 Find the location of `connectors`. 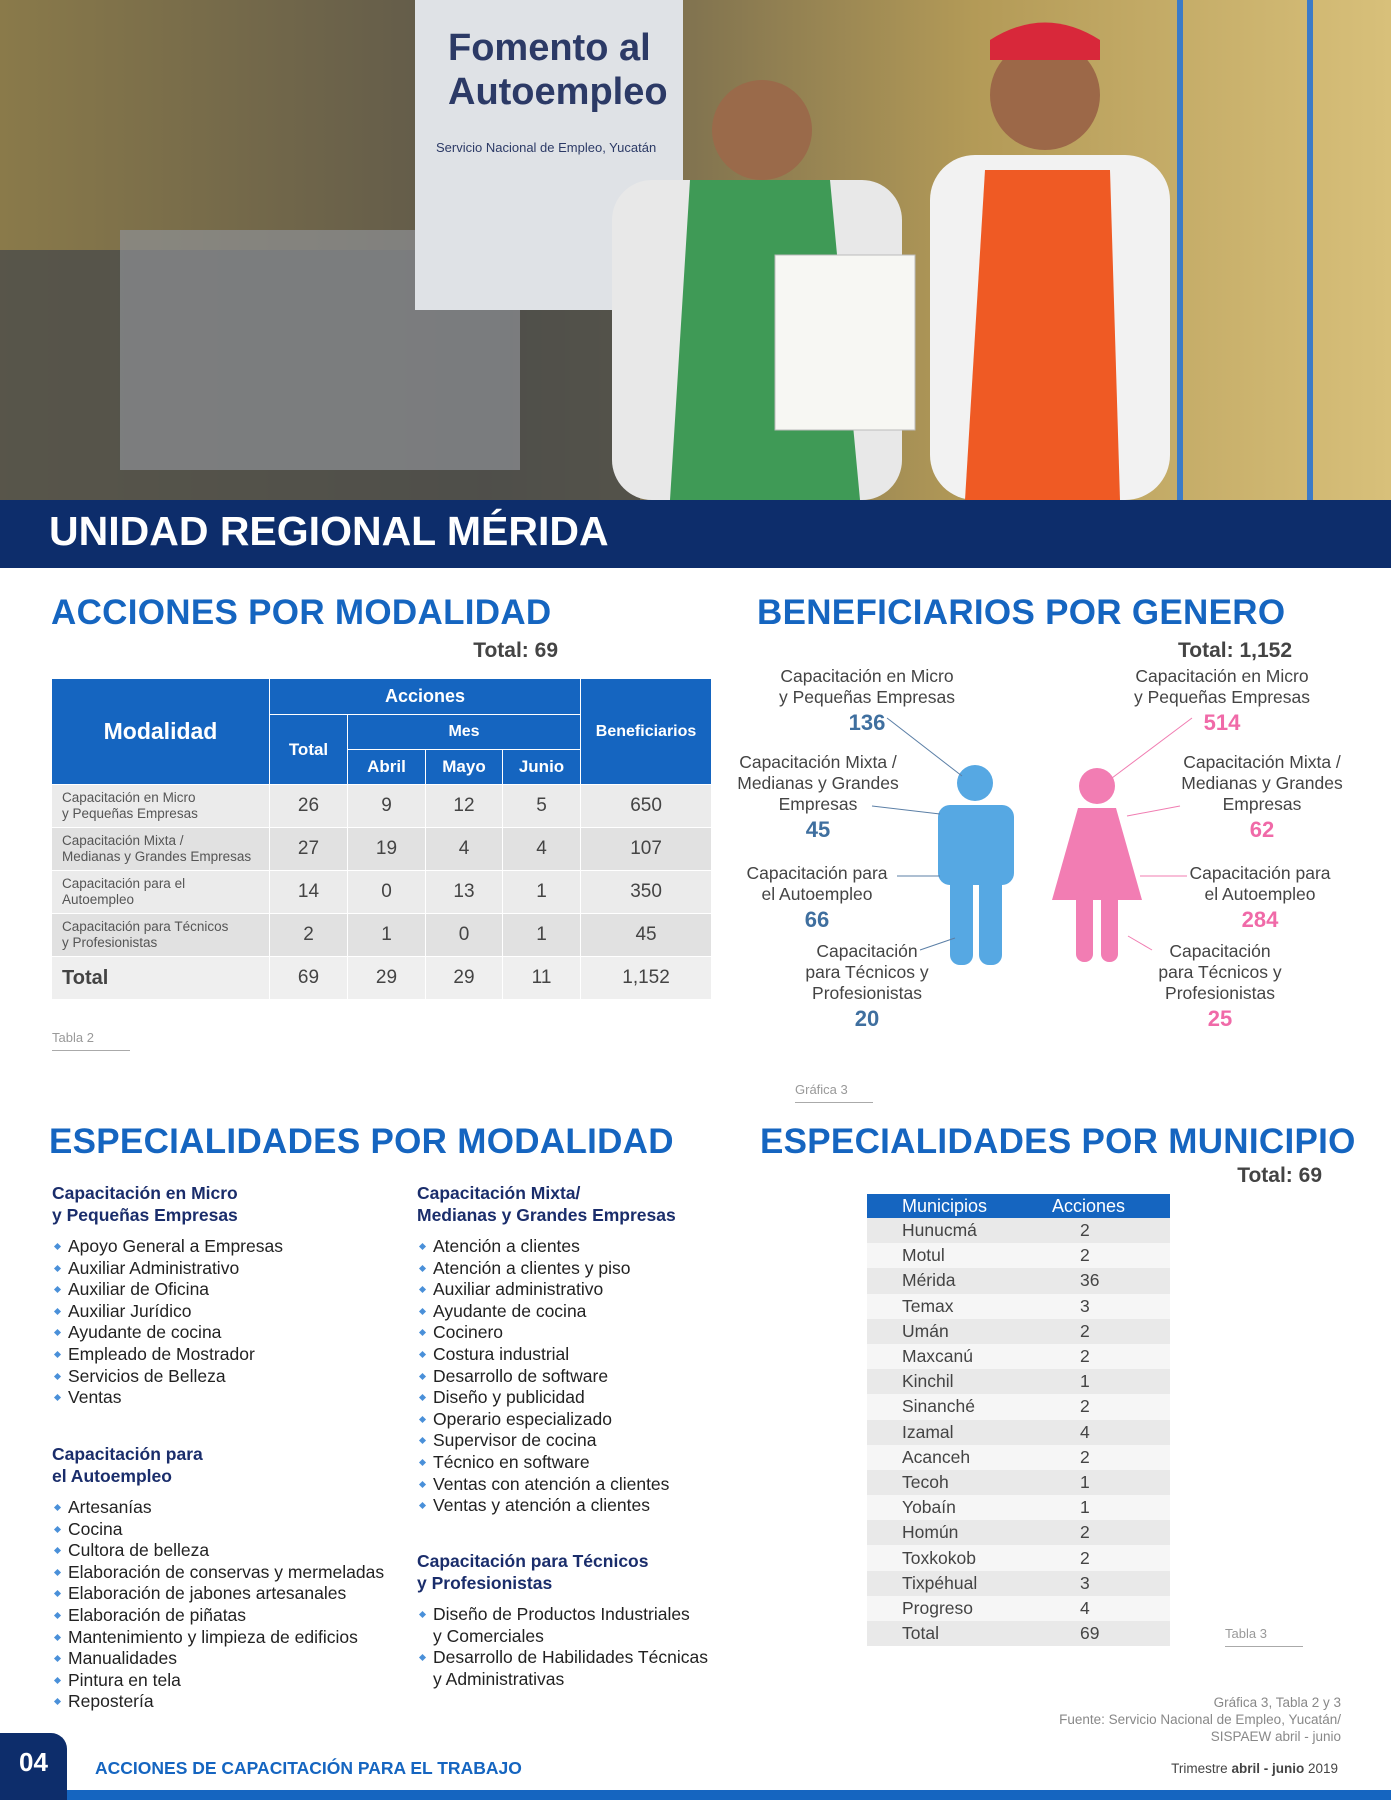

connectors is located at coordinates (917, 834).